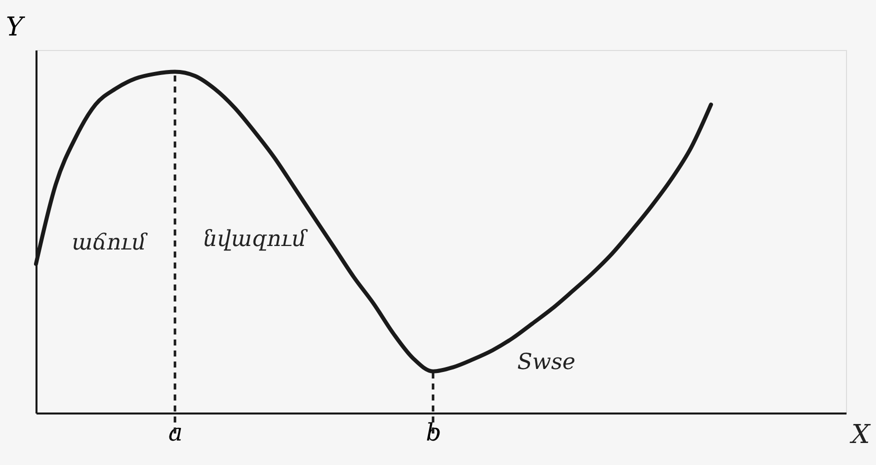 The width and height of the screenshot is (876, 465). Describe the element at coordinates (255, 239) in the screenshot. I see `annotation: նվազում` at that location.